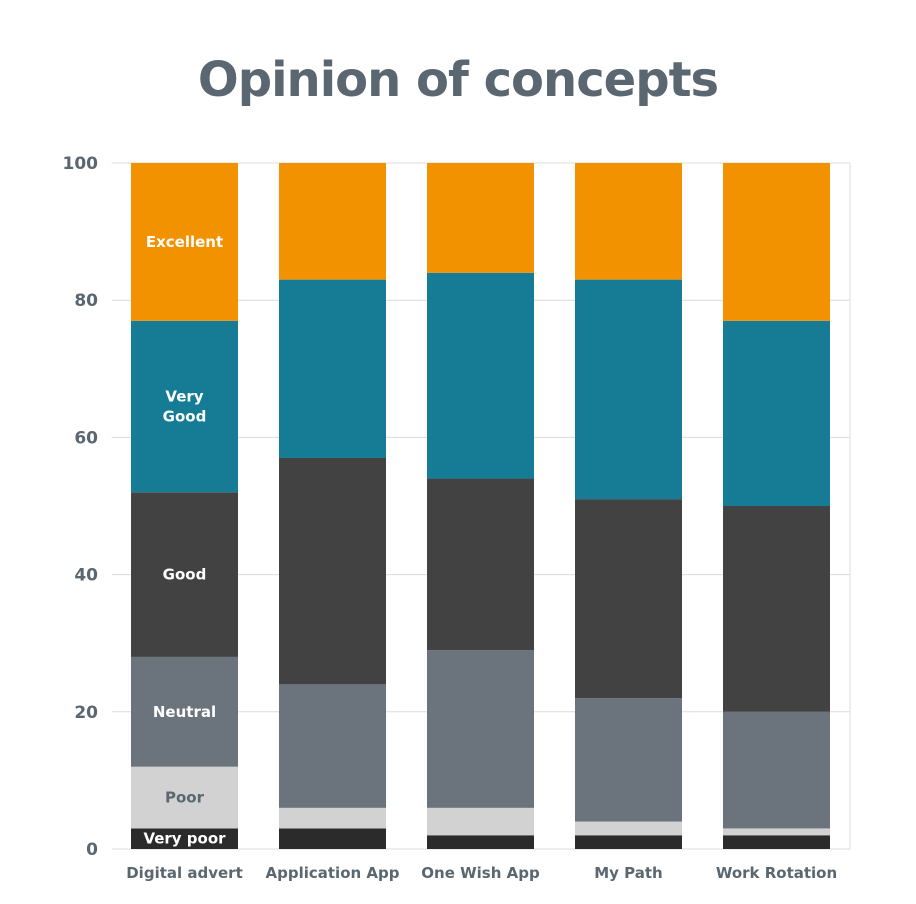 Image resolution: width=916 pixels, height=904 pixels. What do you see at coordinates (458, 80) in the screenshot?
I see `chart-title: Opinion of concepts` at bounding box center [458, 80].